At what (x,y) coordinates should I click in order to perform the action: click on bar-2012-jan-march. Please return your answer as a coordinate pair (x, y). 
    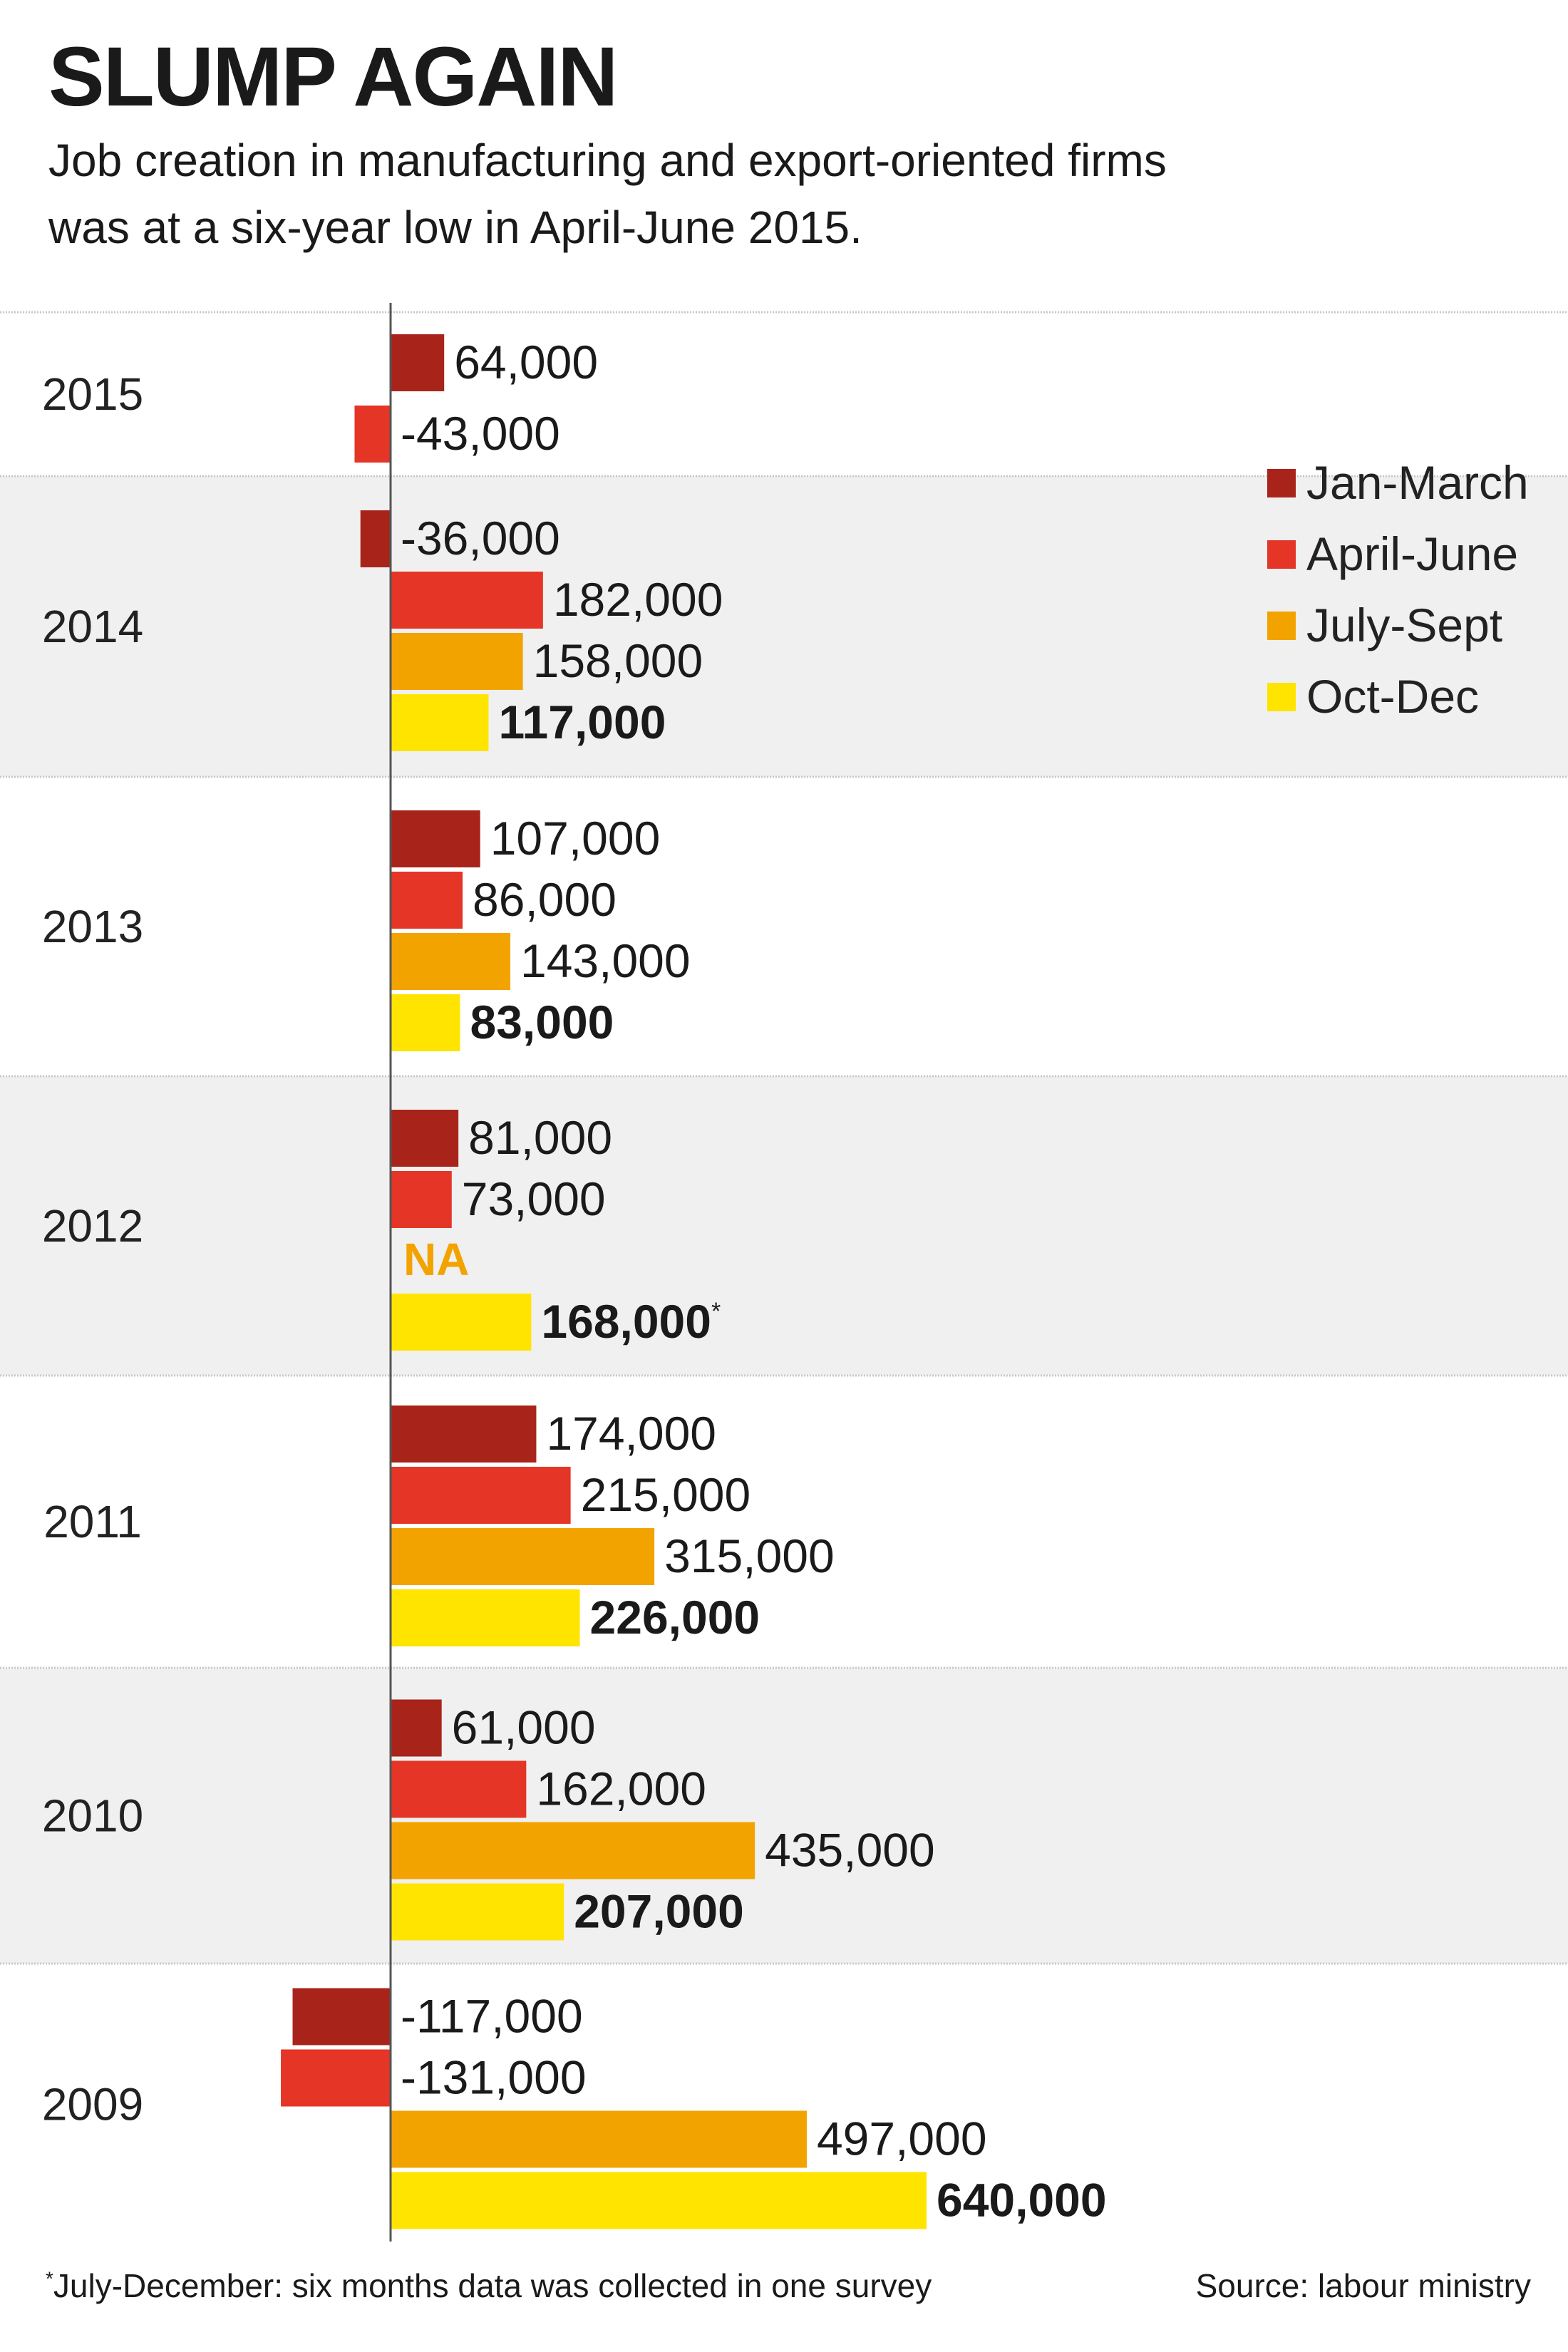
    Looking at the image, I should click on (425, 1139).